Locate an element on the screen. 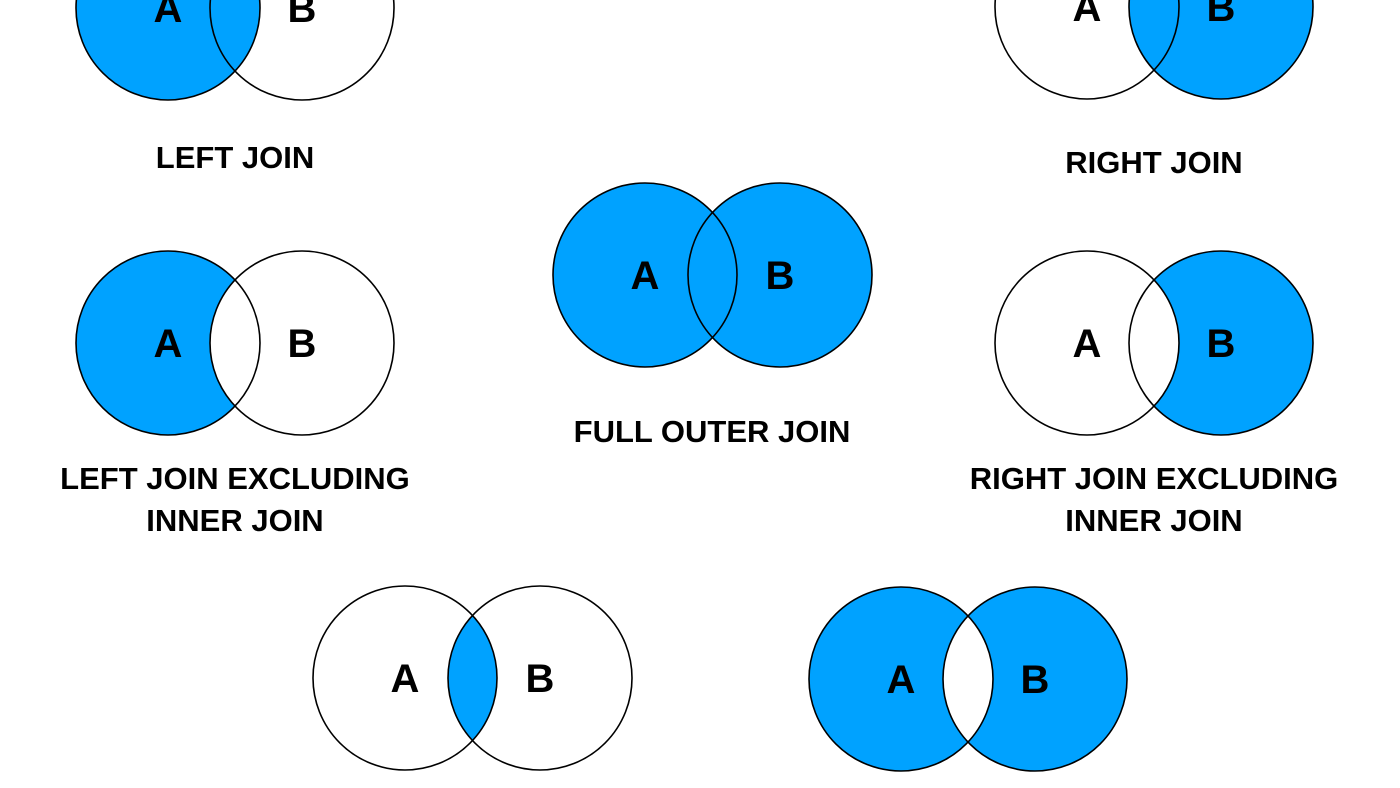  caption-line: LEFT JOIN EXCLUDING is located at coordinates (235, 478).